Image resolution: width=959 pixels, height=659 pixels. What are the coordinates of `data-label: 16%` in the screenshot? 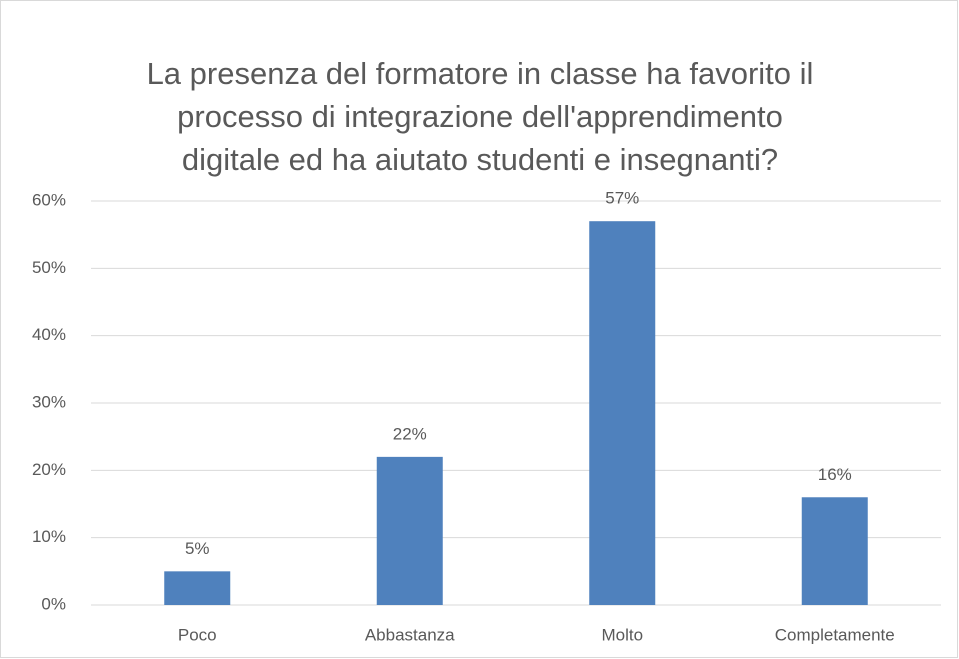 It's located at (835, 474).